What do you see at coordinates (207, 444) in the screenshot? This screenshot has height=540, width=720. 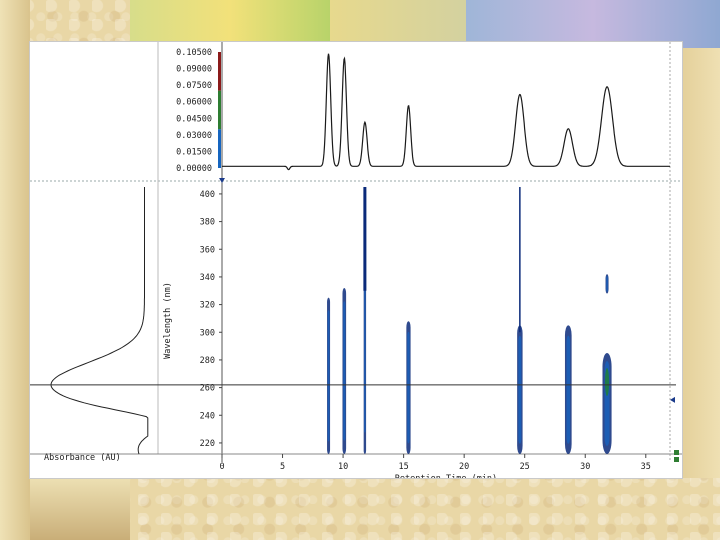 I see `contour-y-tick-label: 220` at bounding box center [207, 444].